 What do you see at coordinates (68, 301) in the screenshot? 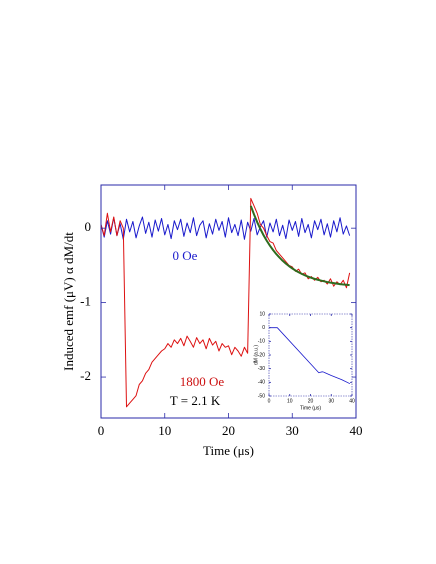
I see `y-axis-label: Induced emf (μV) α dM/dt` at bounding box center [68, 301].